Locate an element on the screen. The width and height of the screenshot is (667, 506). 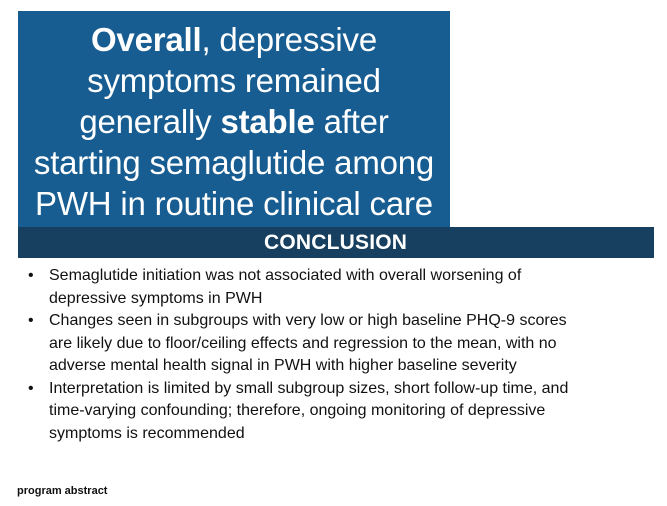
headline-bold-overall: Overall is located at coordinates (146, 39).